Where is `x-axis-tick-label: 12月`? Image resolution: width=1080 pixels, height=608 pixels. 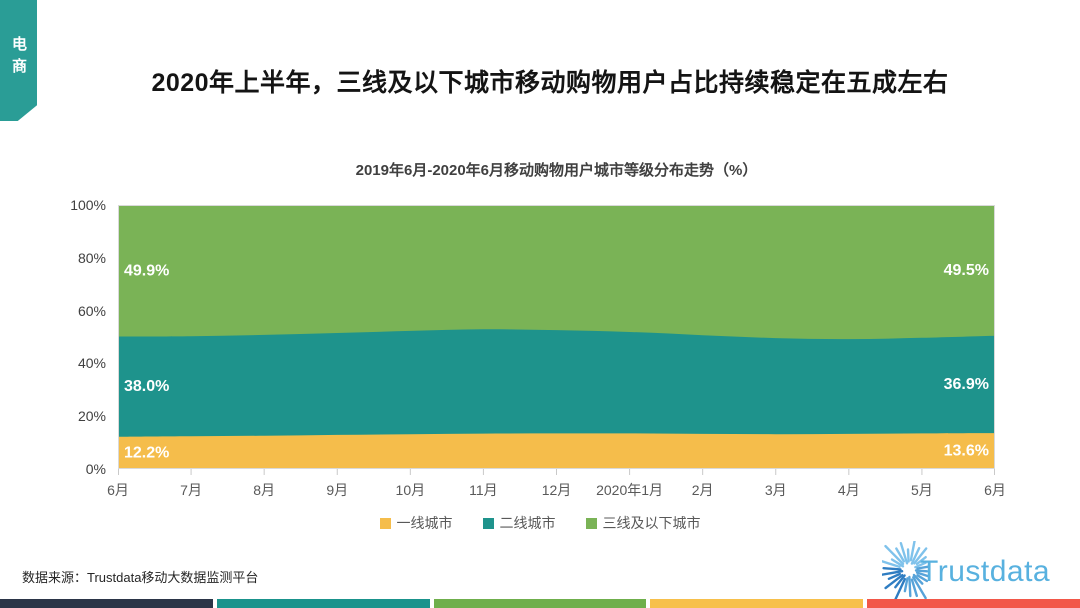 x-axis-tick-label: 12月 is located at coordinates (556, 490).